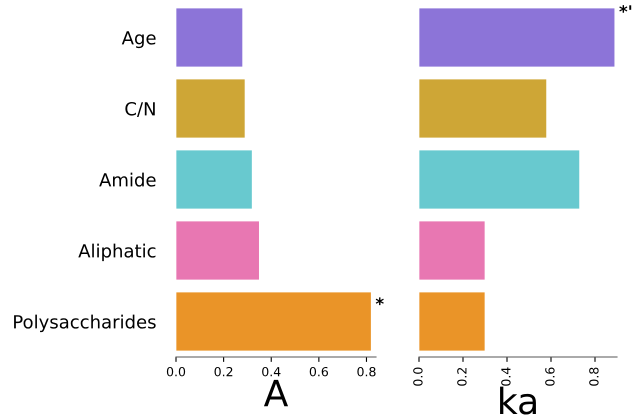 The image size is (633, 417). I want to click on y-tick-label: Aliphatic, so click(117, 253).